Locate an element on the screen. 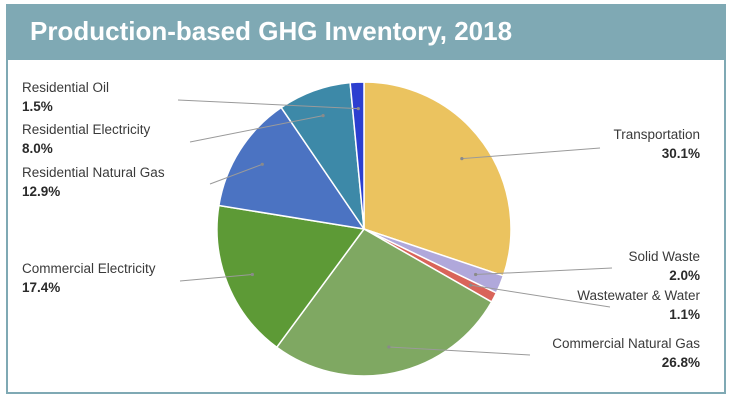 This screenshot has height=402, width=734. pie-slice-residential-oil is located at coordinates (357, 155).